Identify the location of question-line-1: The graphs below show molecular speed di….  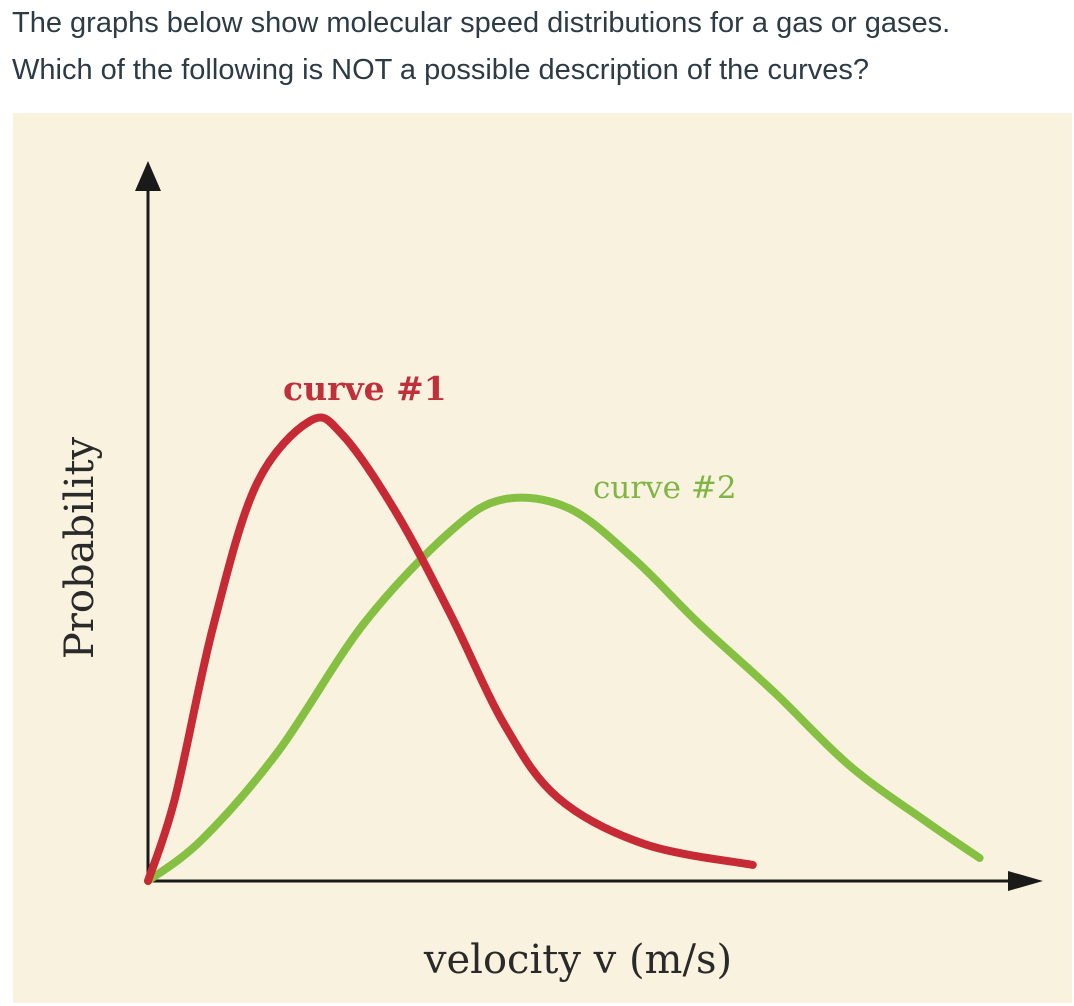
(481, 23).